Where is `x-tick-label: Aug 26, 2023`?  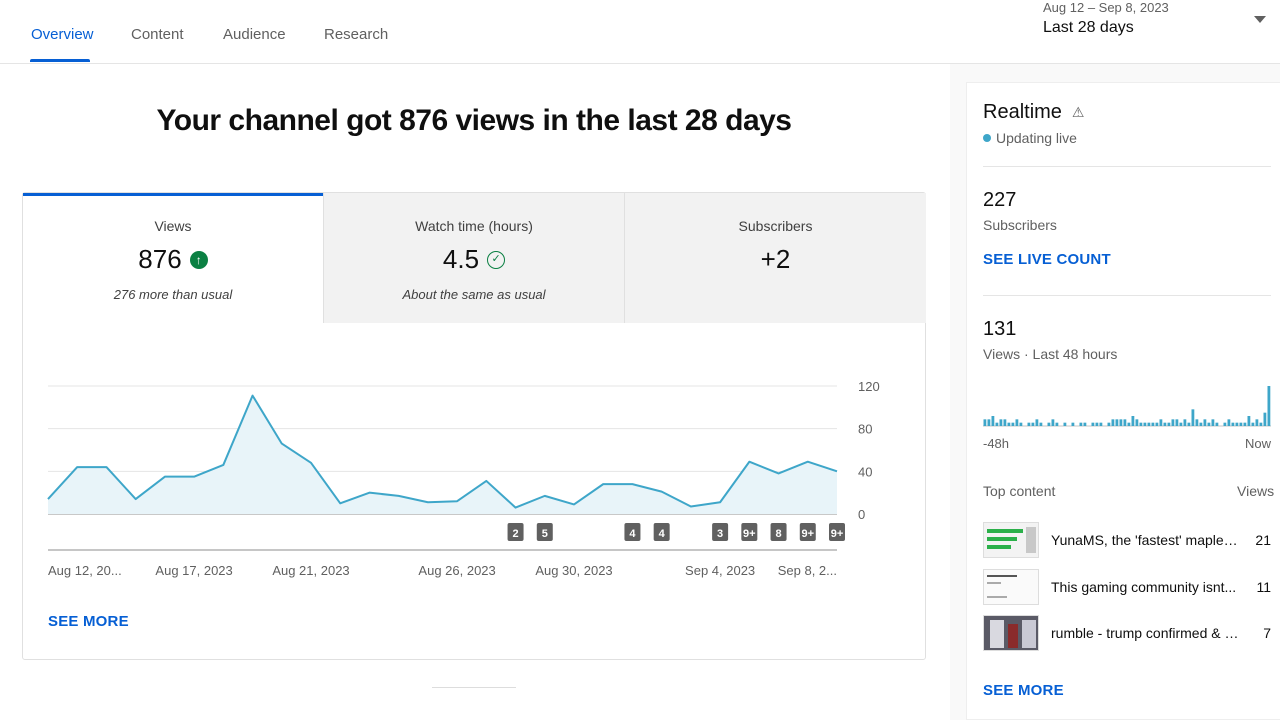
x-tick-label: Aug 26, 2023 is located at coordinates (456, 570).